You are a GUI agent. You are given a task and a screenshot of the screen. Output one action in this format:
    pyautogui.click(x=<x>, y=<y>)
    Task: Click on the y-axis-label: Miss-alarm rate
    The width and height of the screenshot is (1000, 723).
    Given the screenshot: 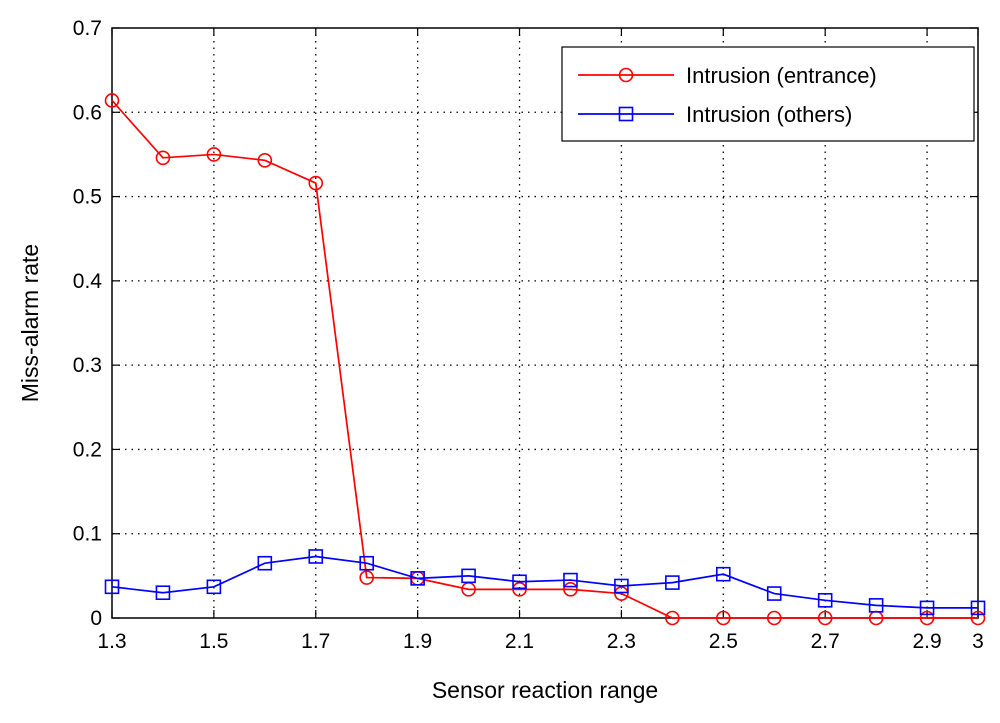 What is the action you would take?
    pyautogui.click(x=30, y=323)
    